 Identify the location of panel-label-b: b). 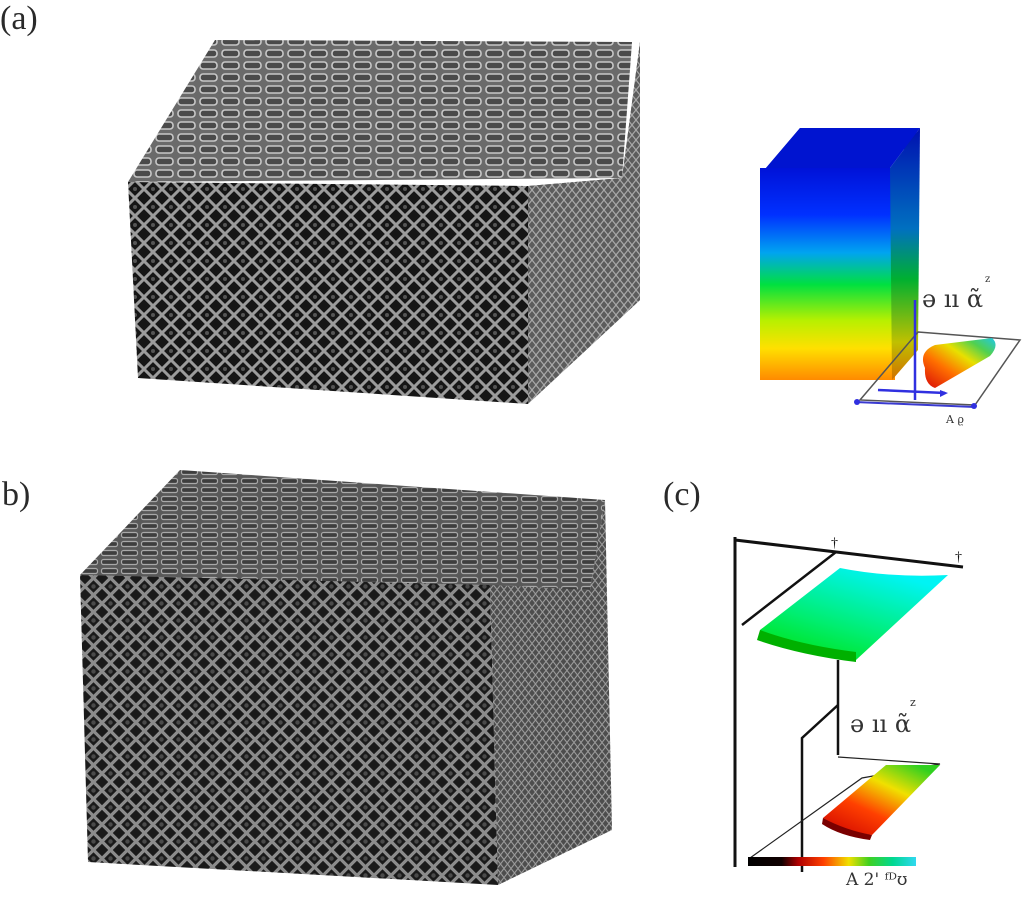
(16, 494).